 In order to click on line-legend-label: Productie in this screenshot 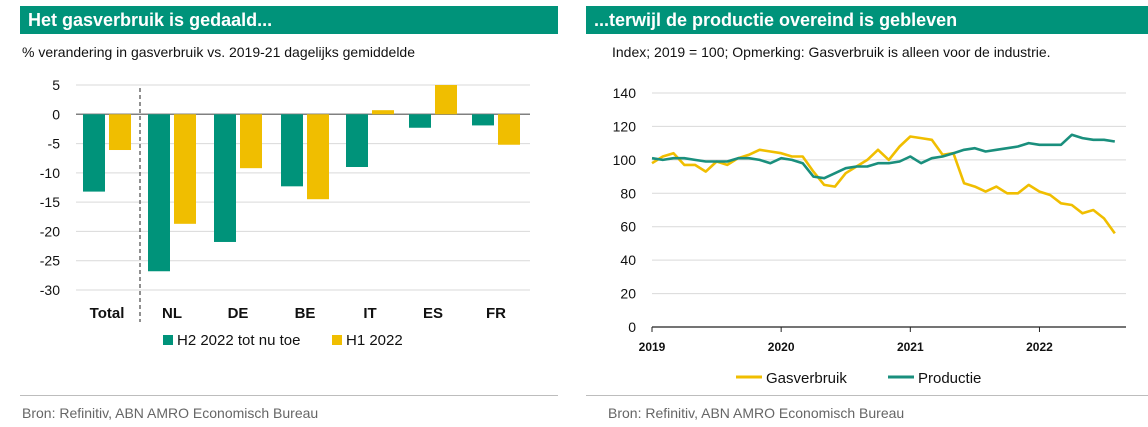, I will do `click(949, 378)`.